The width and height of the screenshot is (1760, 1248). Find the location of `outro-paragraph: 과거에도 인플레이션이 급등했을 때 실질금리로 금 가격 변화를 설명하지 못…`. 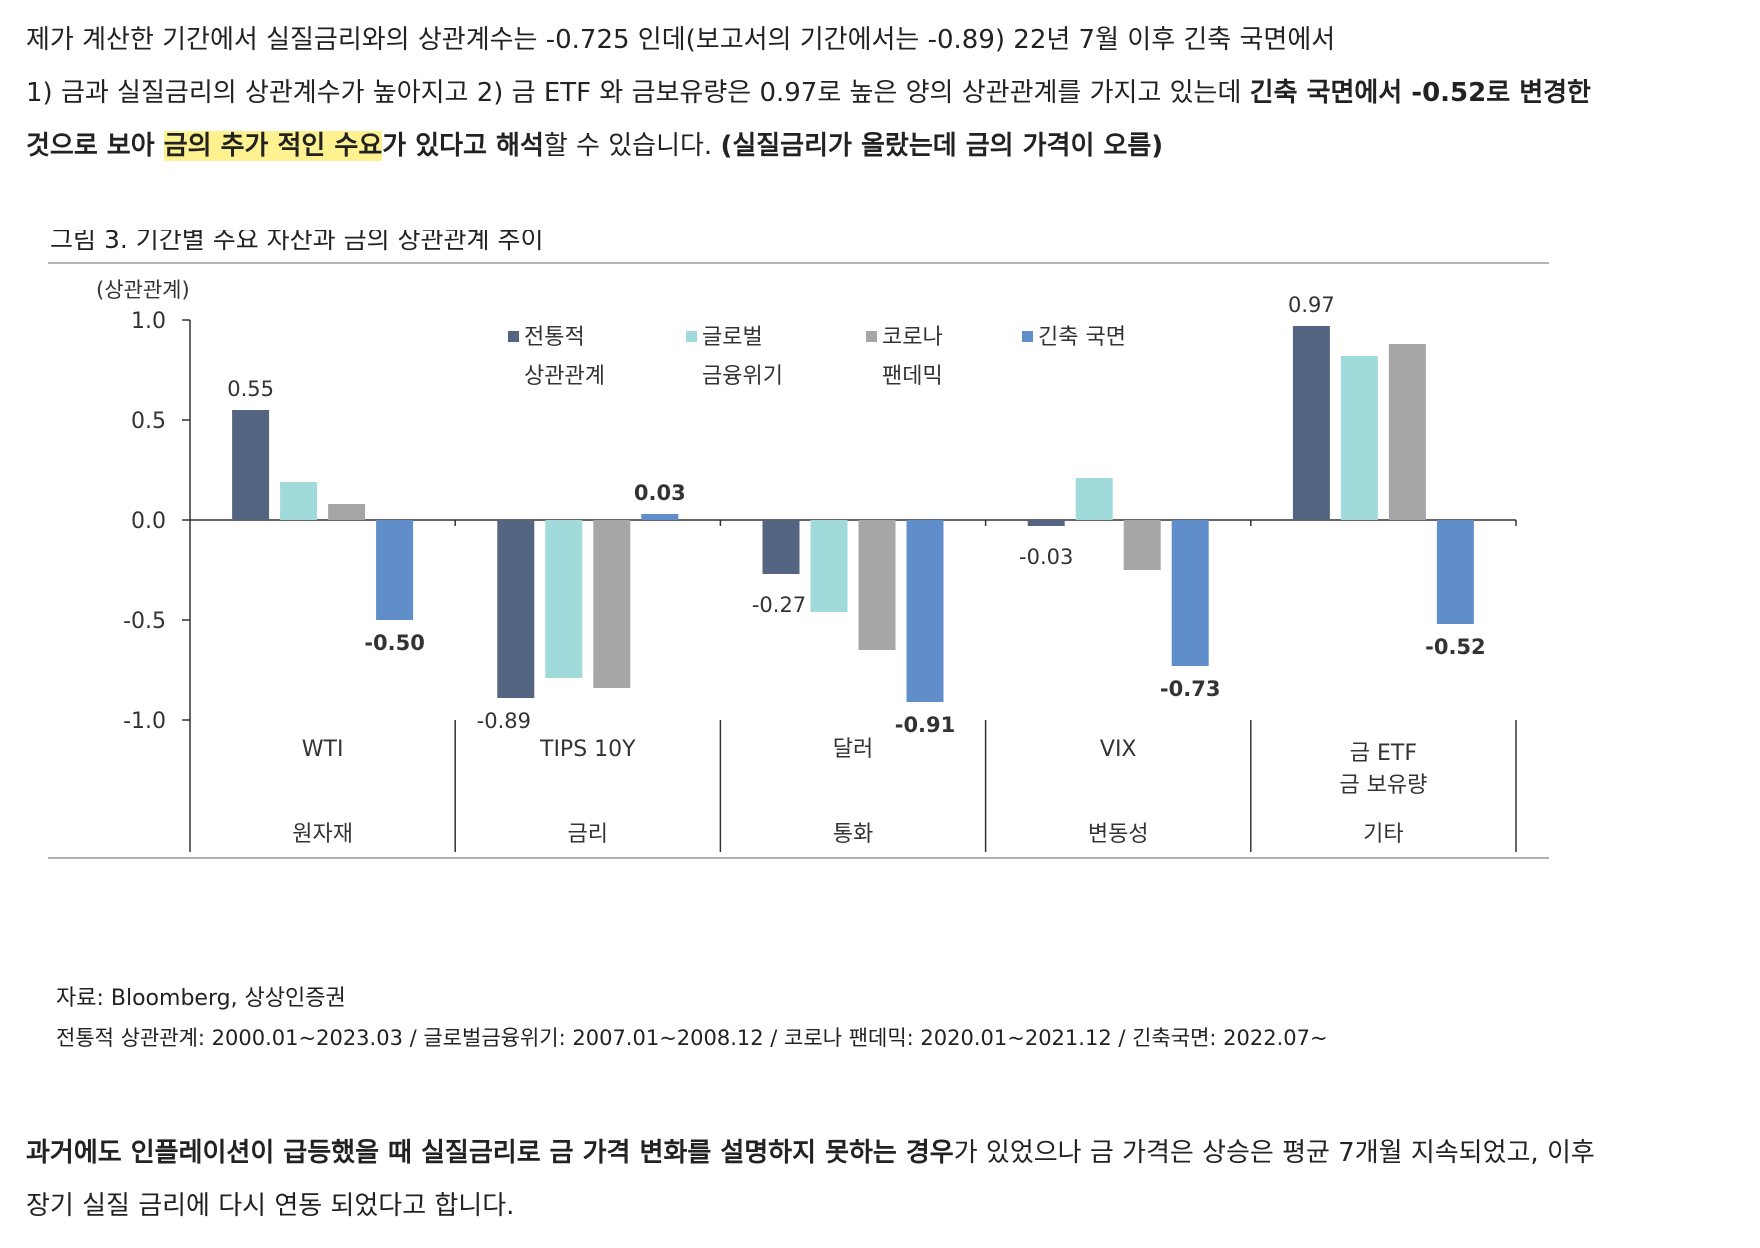

outro-paragraph: 과거에도 인플레이션이 급등했을 때 실질금리로 금 가격 변화를 설명하지 못… is located at coordinates (883, 1180).